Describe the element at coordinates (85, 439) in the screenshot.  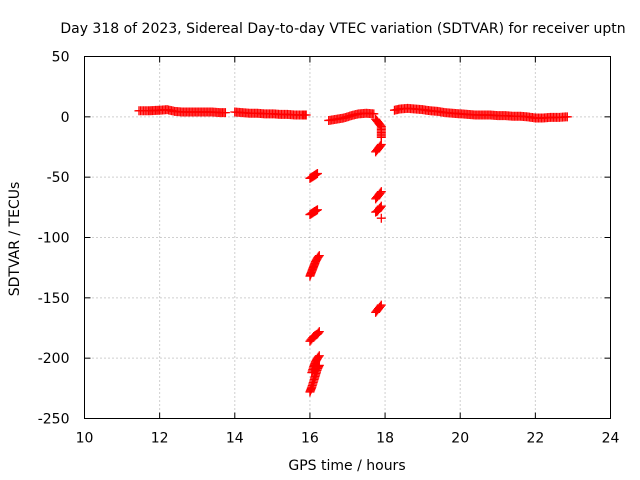
I see `x-tick-label: 10` at that location.